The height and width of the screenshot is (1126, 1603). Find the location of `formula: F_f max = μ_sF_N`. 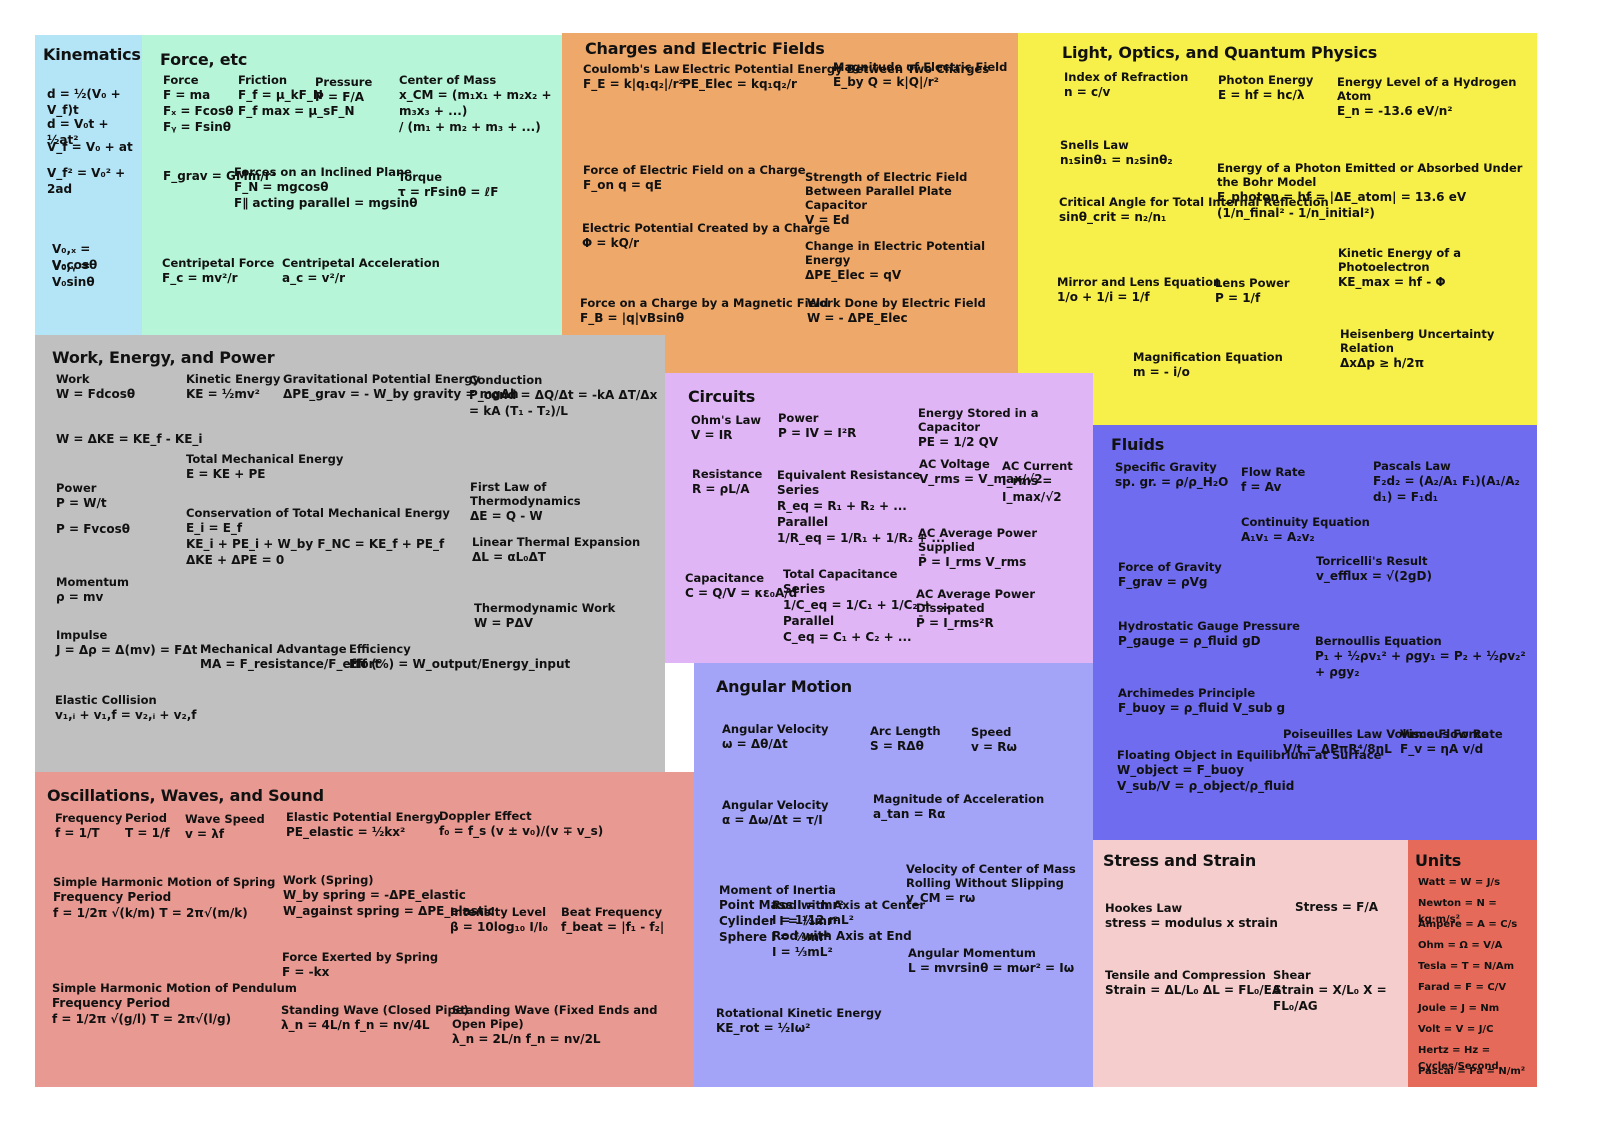

formula: F_f max = μ_sF_N is located at coordinates (296, 111).